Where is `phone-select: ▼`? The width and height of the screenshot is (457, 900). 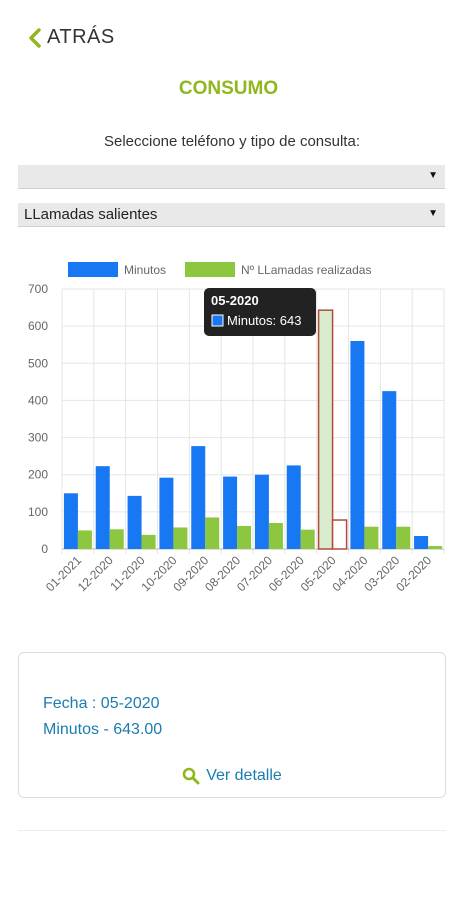 phone-select: ▼ is located at coordinates (231, 177).